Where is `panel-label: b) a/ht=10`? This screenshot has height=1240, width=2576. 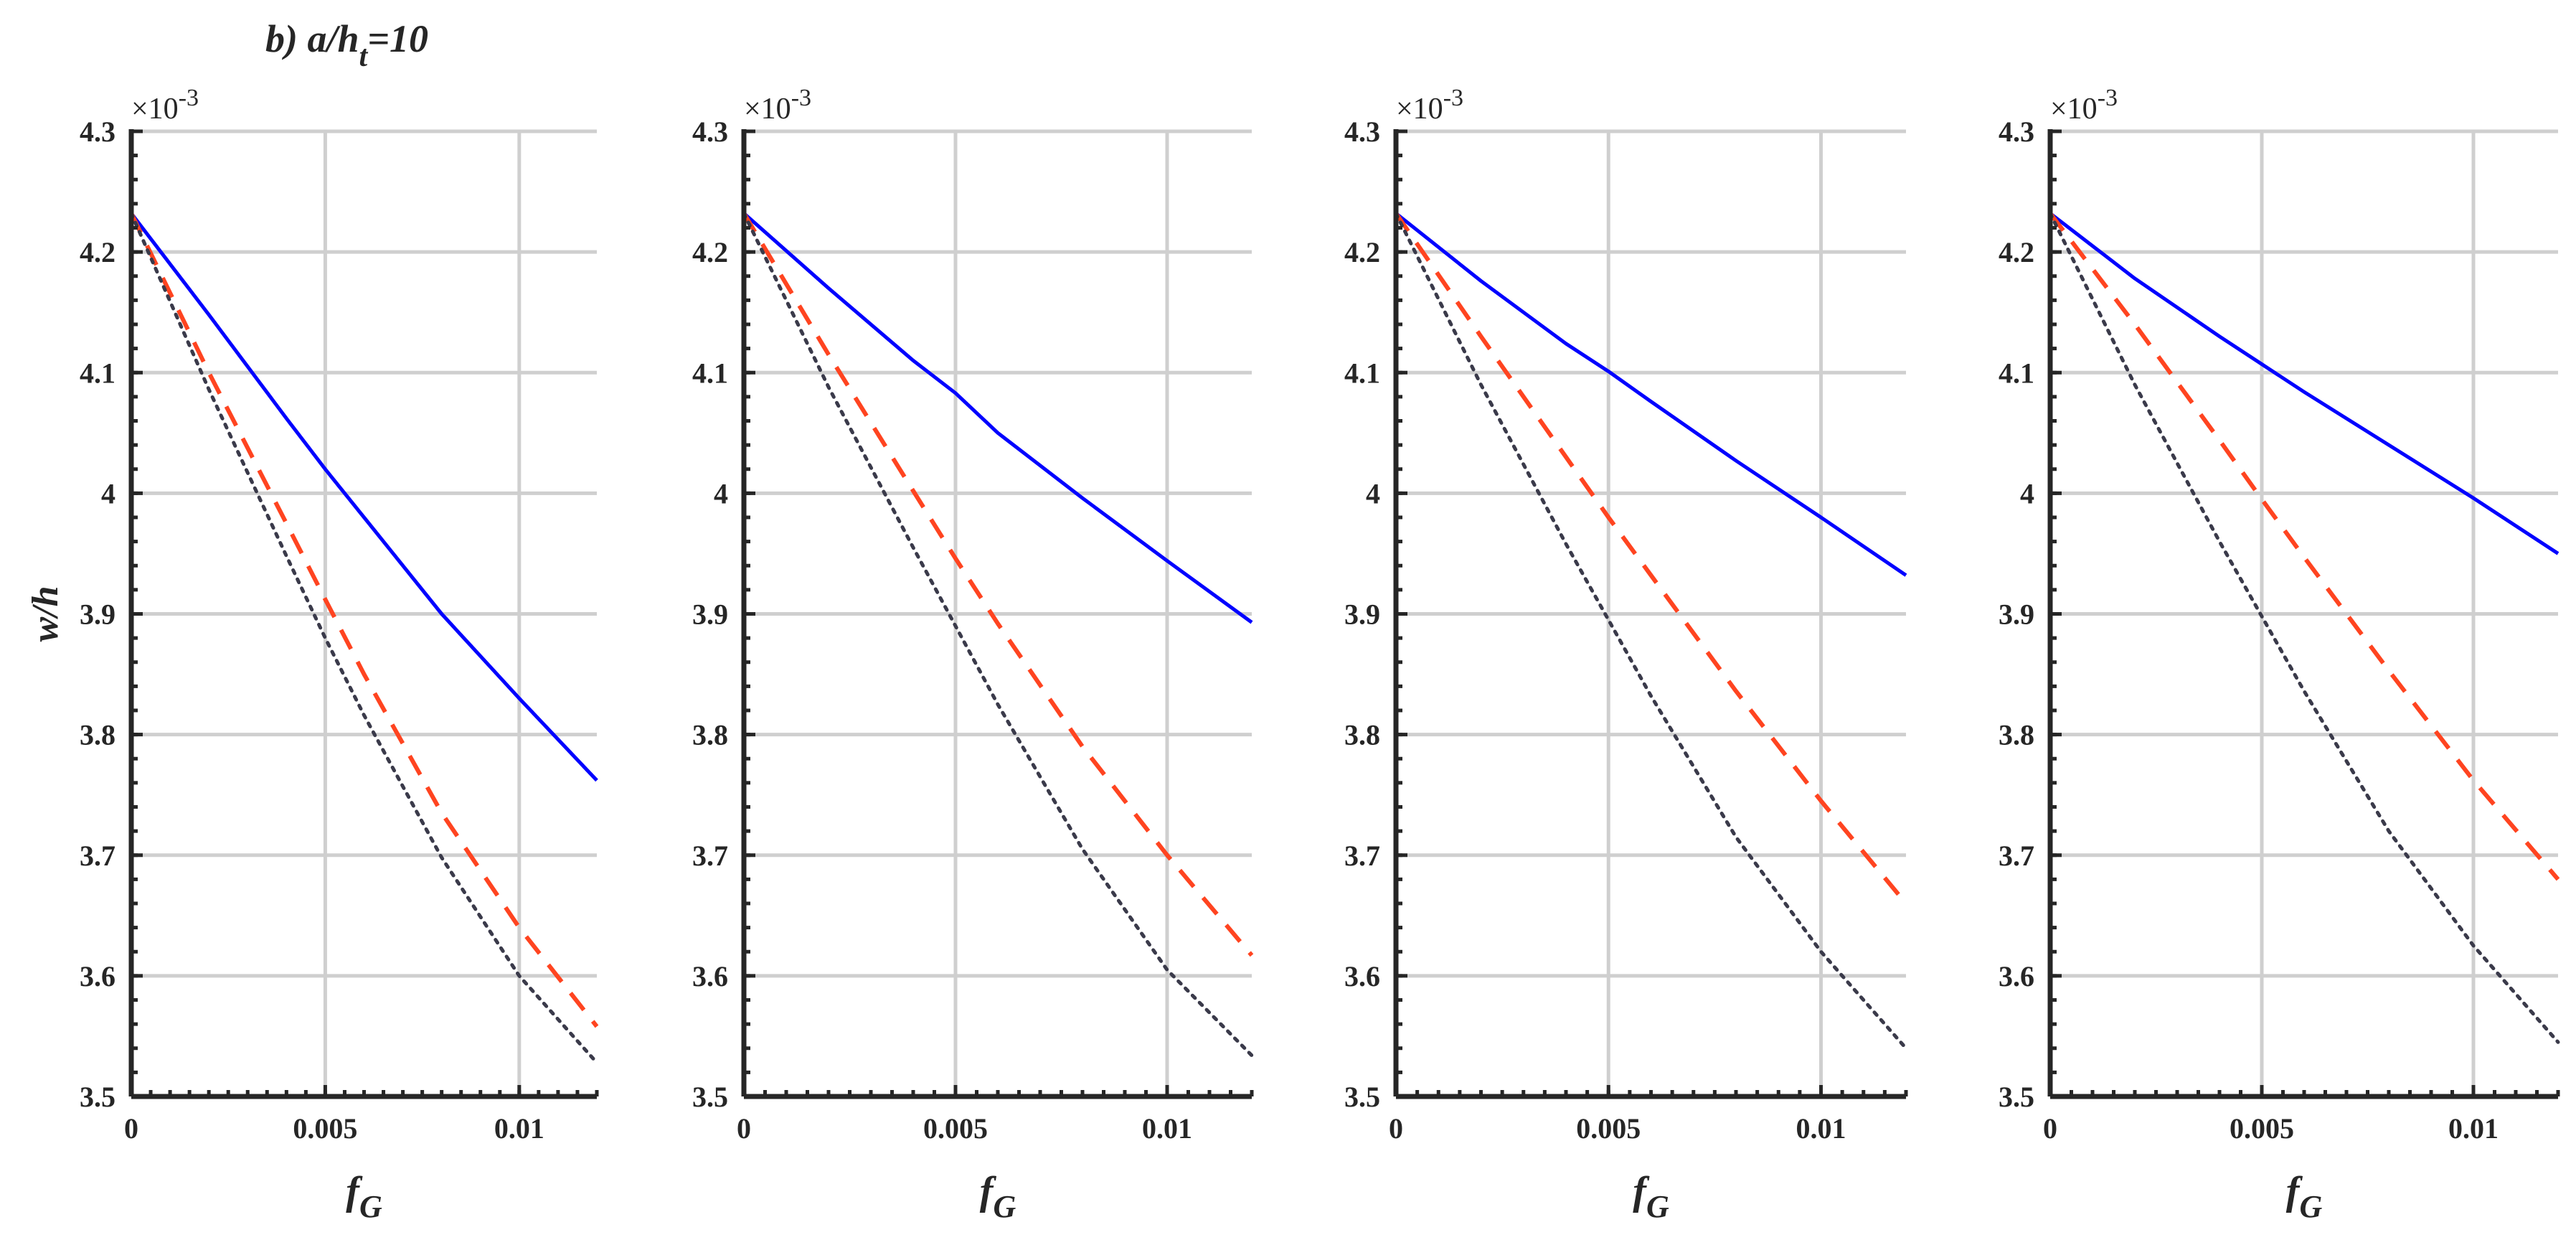 panel-label: b) a/ht=10 is located at coordinates (346, 45).